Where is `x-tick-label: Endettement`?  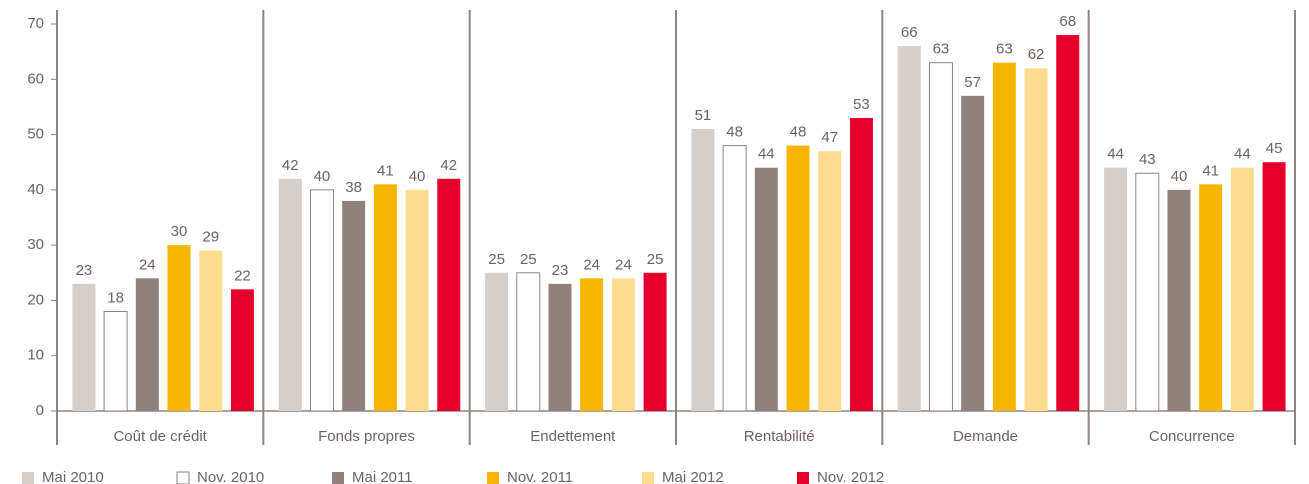 x-tick-label: Endettement is located at coordinates (573, 436).